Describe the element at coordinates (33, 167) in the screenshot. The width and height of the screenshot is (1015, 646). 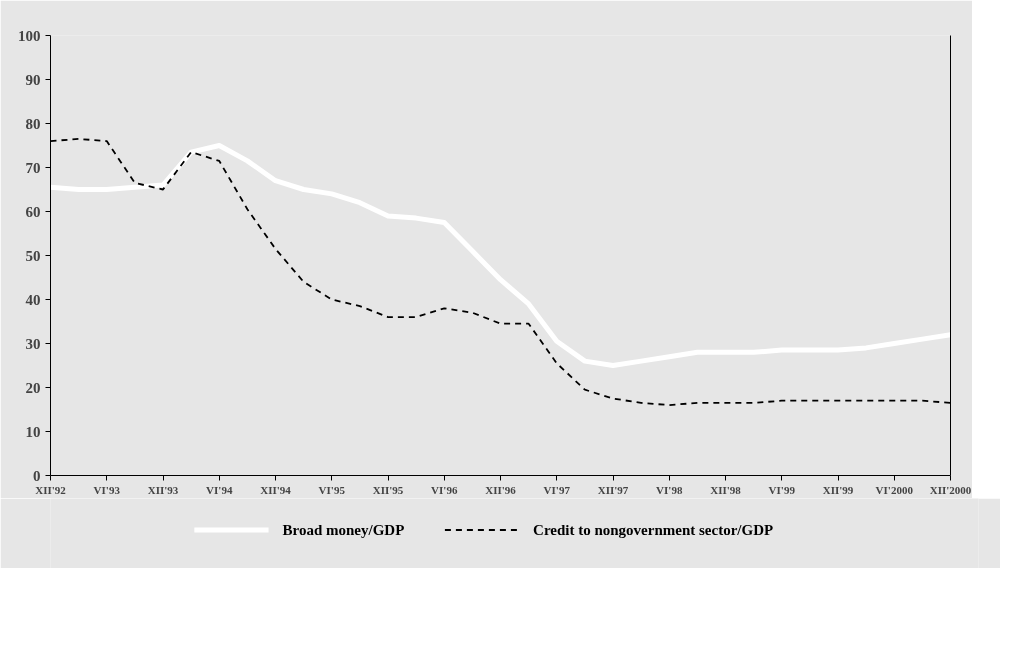
I see `y-tick-label: 70` at that location.